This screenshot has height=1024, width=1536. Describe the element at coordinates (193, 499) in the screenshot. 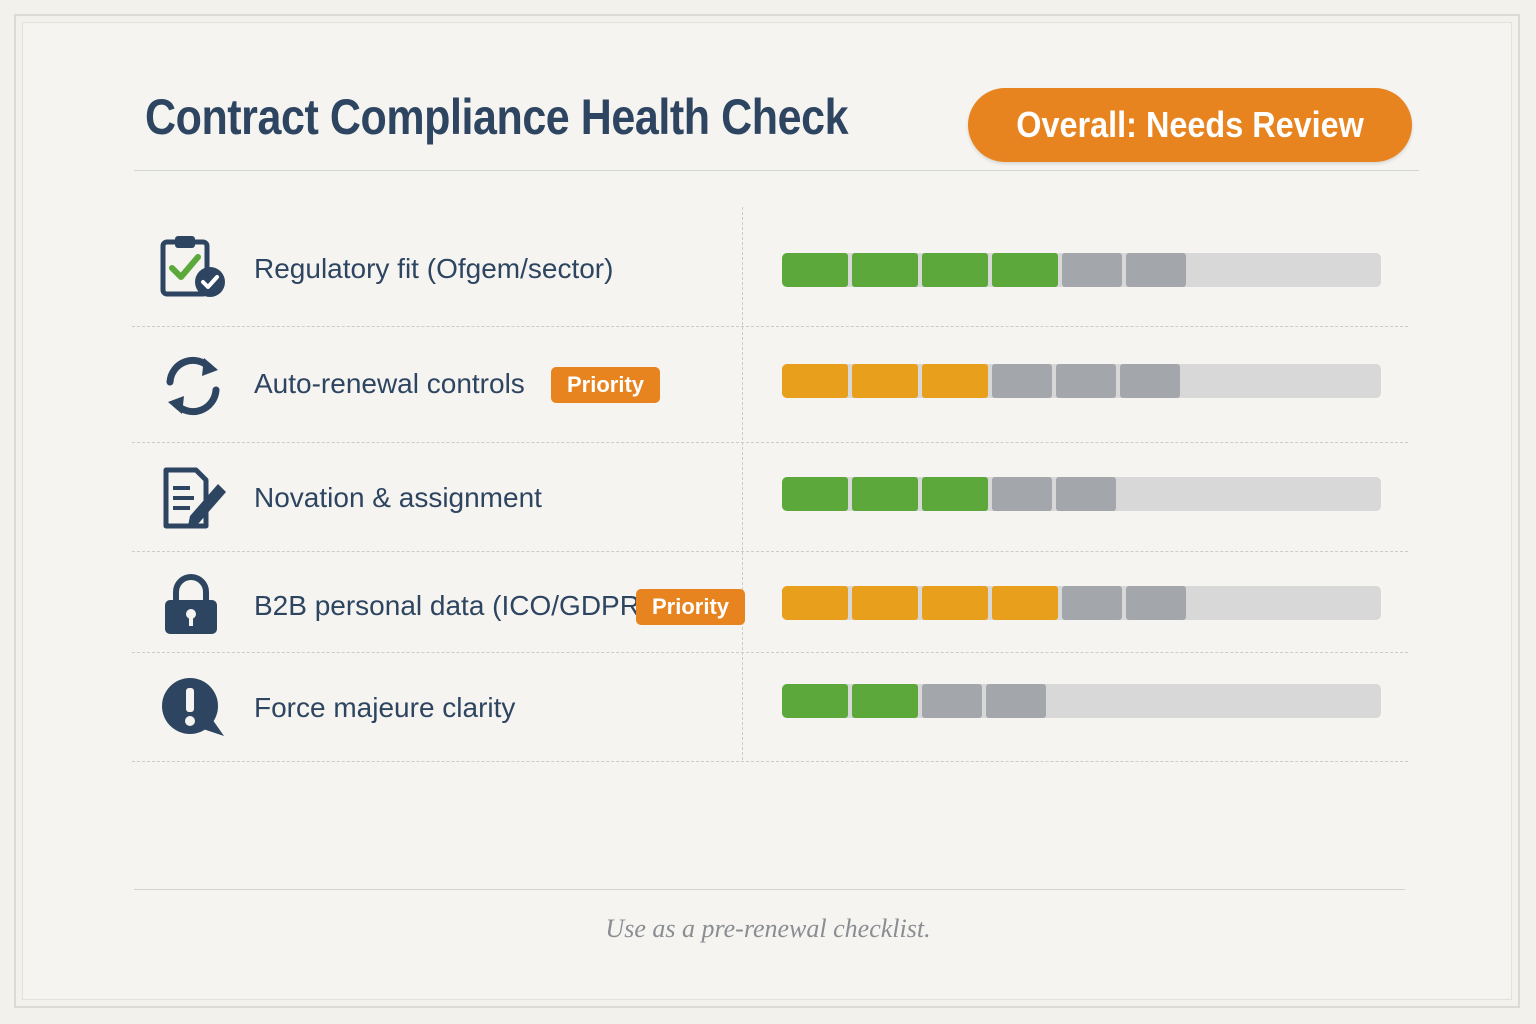

I see `document-edit-icon` at that location.